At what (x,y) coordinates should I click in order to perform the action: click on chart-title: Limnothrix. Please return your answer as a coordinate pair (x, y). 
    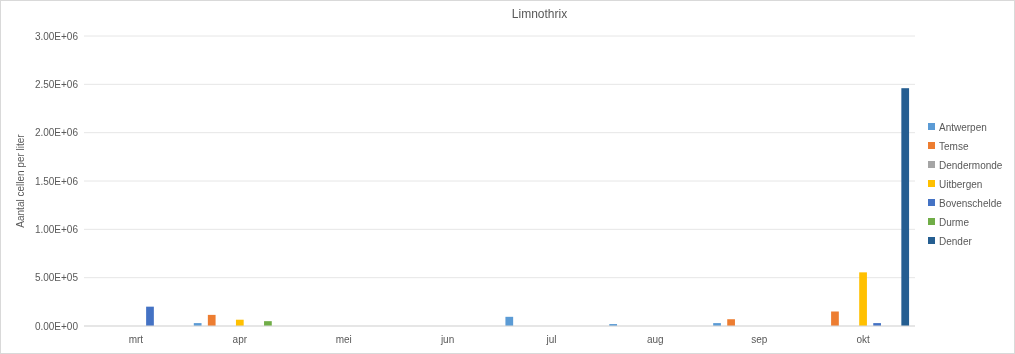
    Looking at the image, I should click on (539, 14).